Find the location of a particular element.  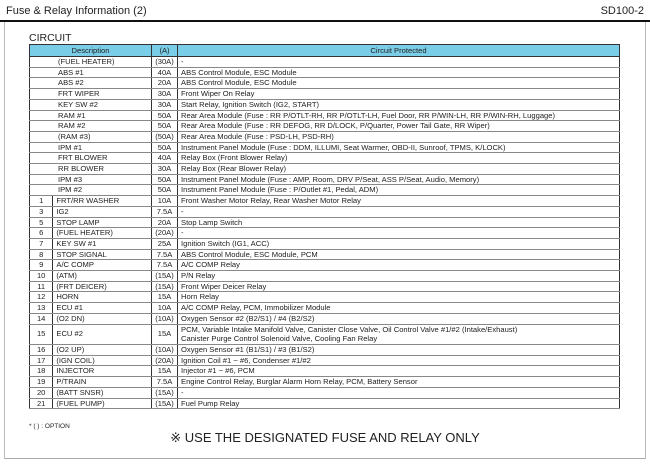

fuse-number: 16 is located at coordinates (40, 350).